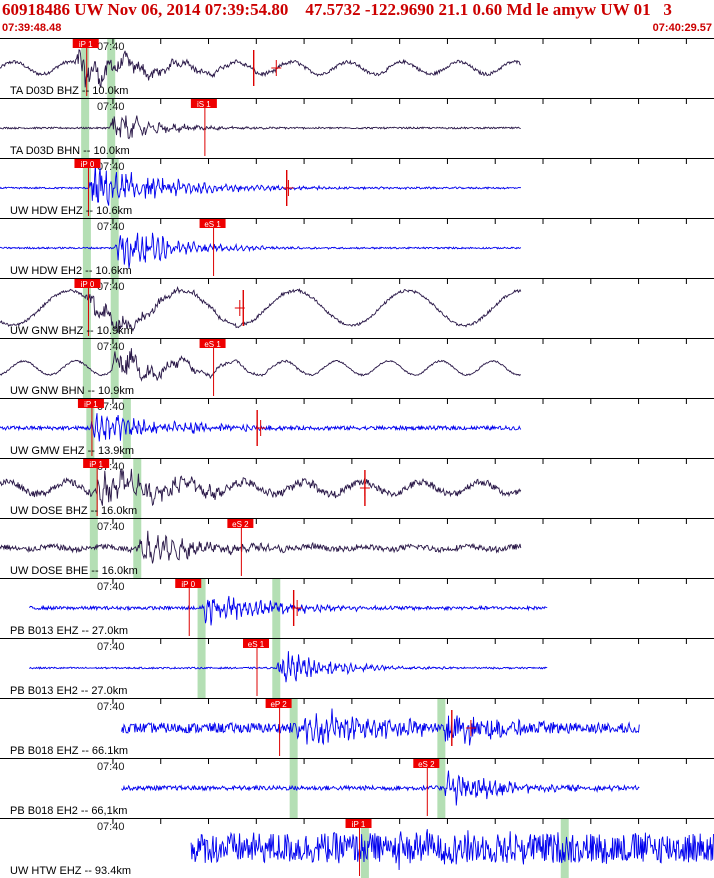  What do you see at coordinates (72, 451) in the screenshot?
I see `station-label: UW GMW EHZ -- 13.9km` at bounding box center [72, 451].